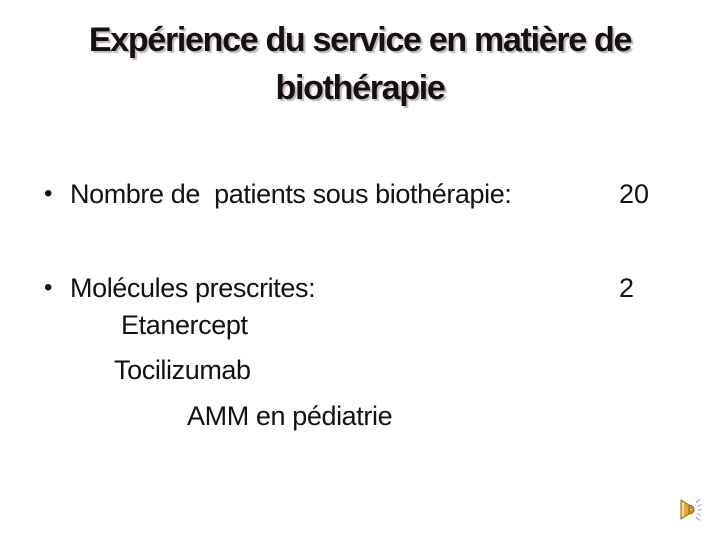 This screenshot has width=720, height=540. Describe the element at coordinates (290, 416) in the screenshot. I see `sub-item-amm-pediatrie: AMM en pédiatrie` at that location.